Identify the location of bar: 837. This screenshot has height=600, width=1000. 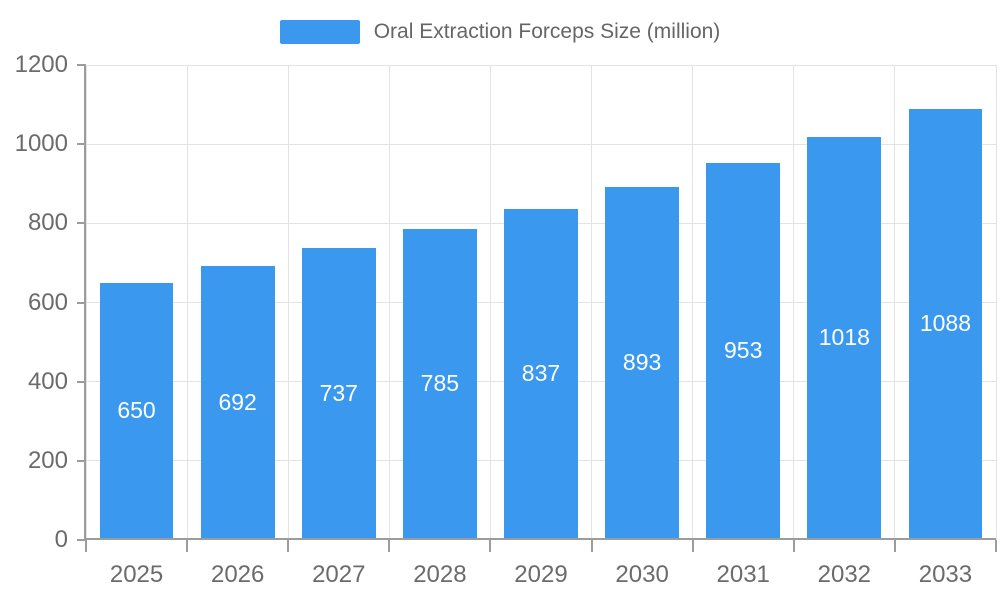
(541, 373).